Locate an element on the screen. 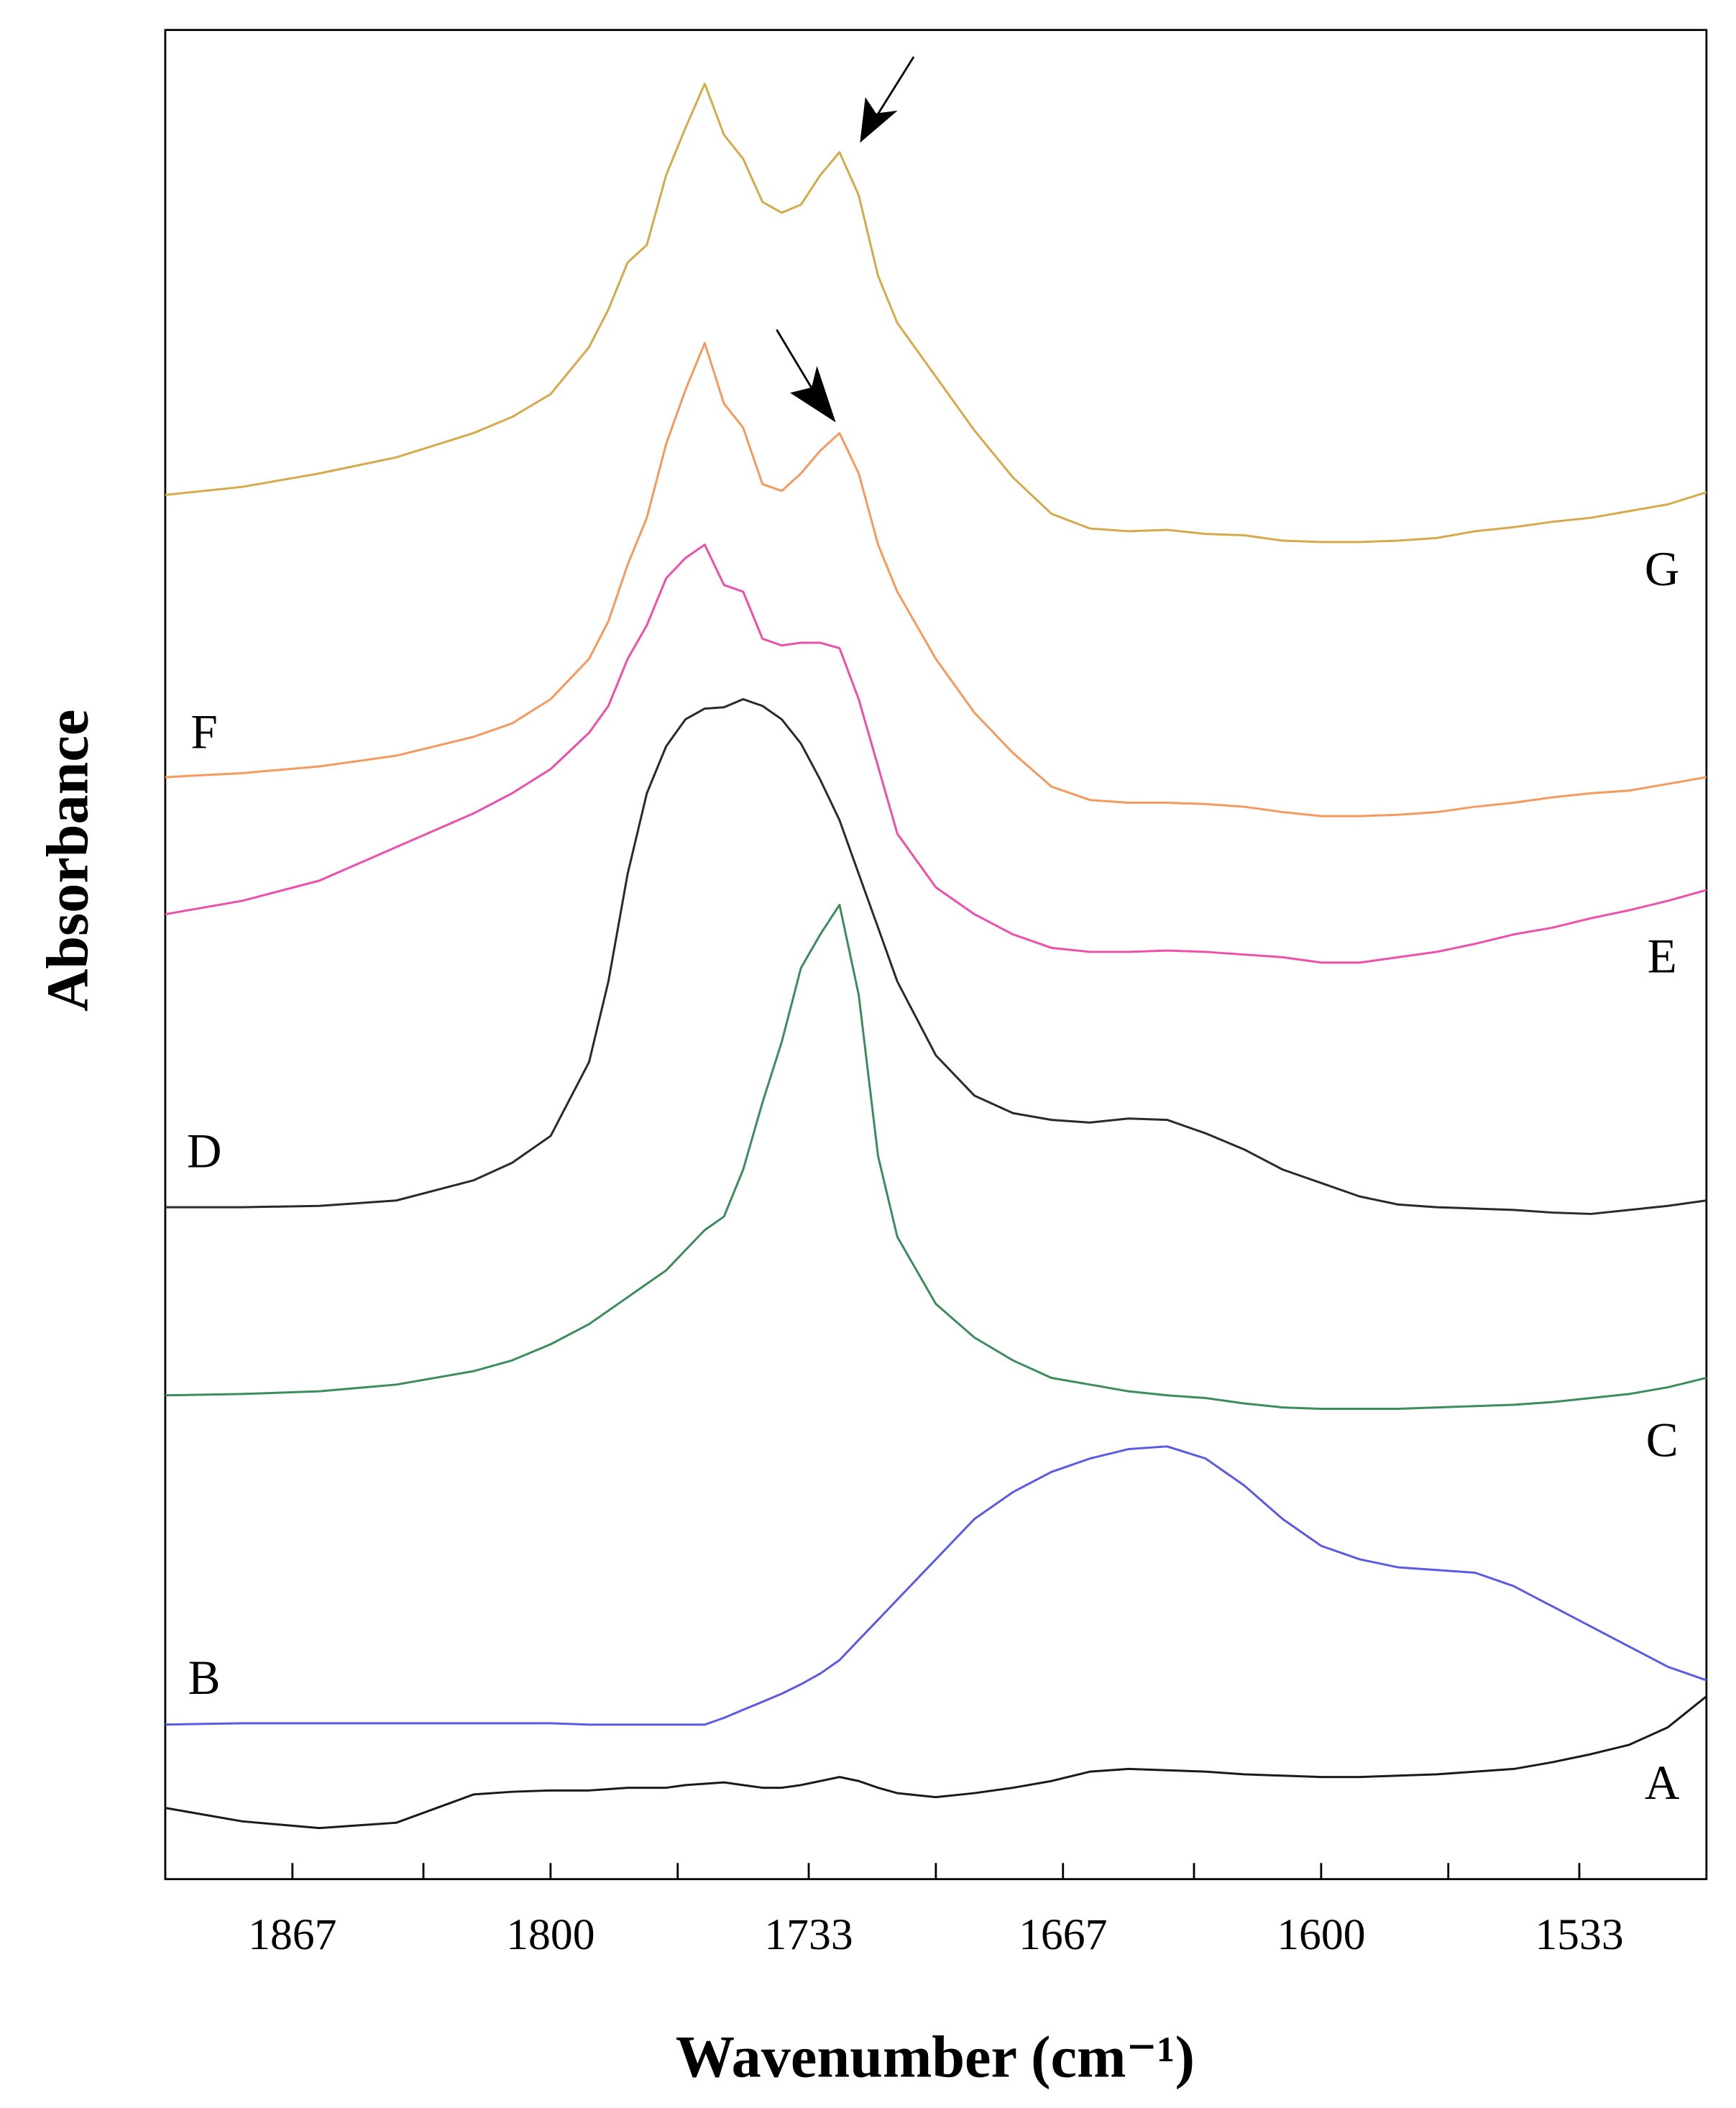 The height and width of the screenshot is (2108, 1736). x-tick-label: 1867 is located at coordinates (292, 1934).